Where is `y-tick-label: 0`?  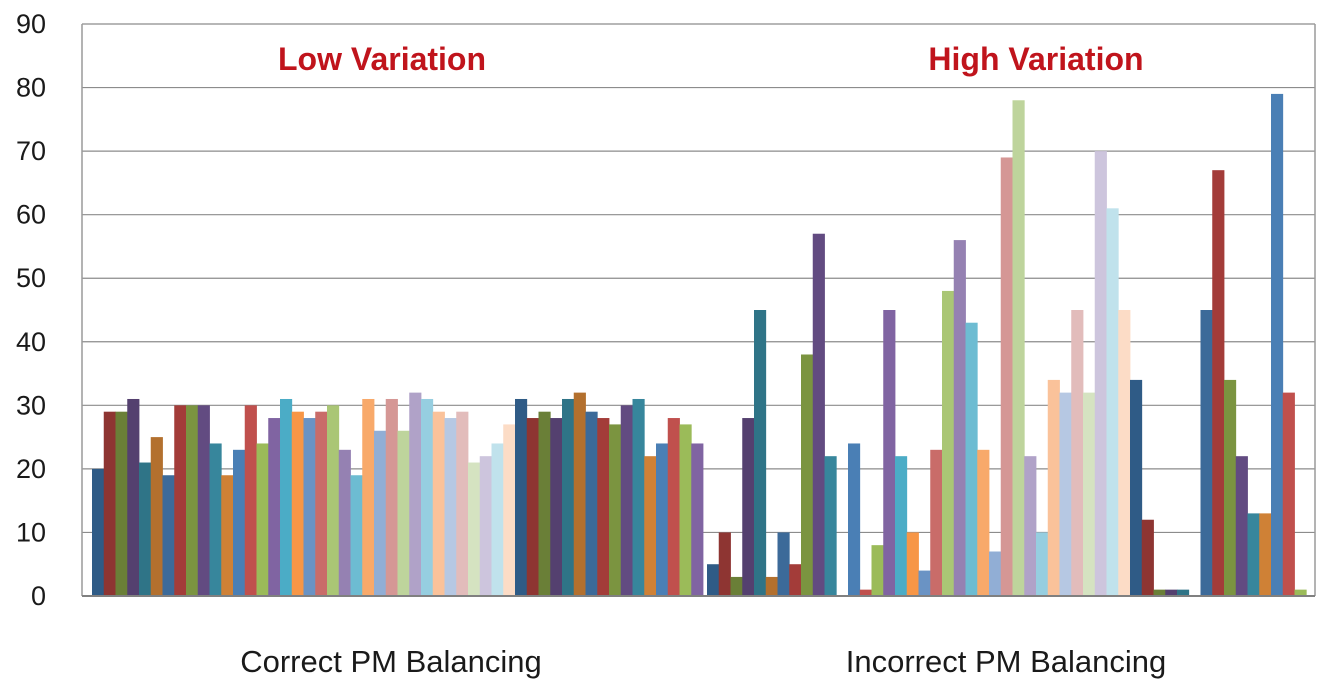
y-tick-label: 0 is located at coordinates (38, 596).